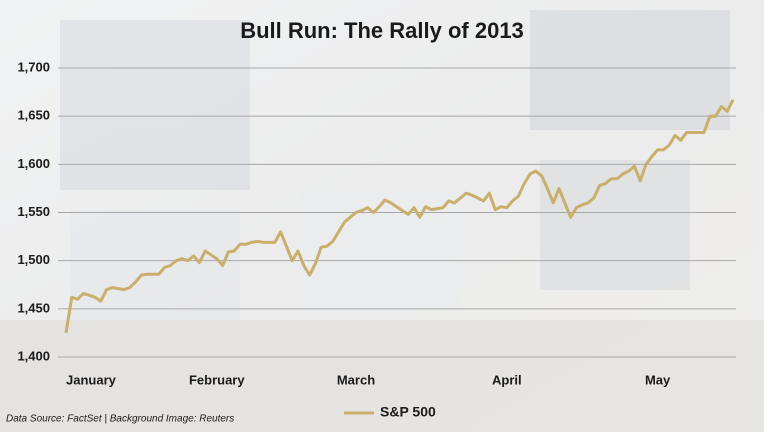 The width and height of the screenshot is (764, 432). I want to click on y-tick-label: 1,400, so click(33, 355).